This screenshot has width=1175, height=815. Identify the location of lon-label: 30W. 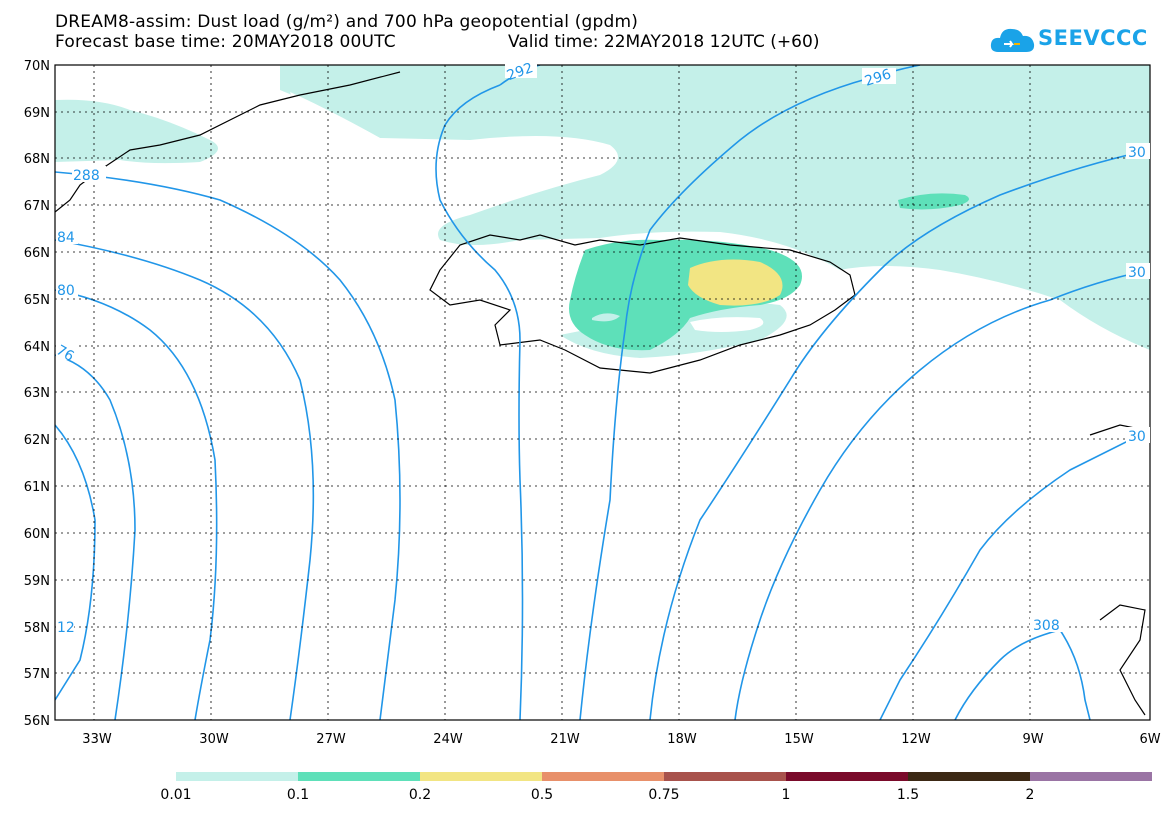
(214, 739).